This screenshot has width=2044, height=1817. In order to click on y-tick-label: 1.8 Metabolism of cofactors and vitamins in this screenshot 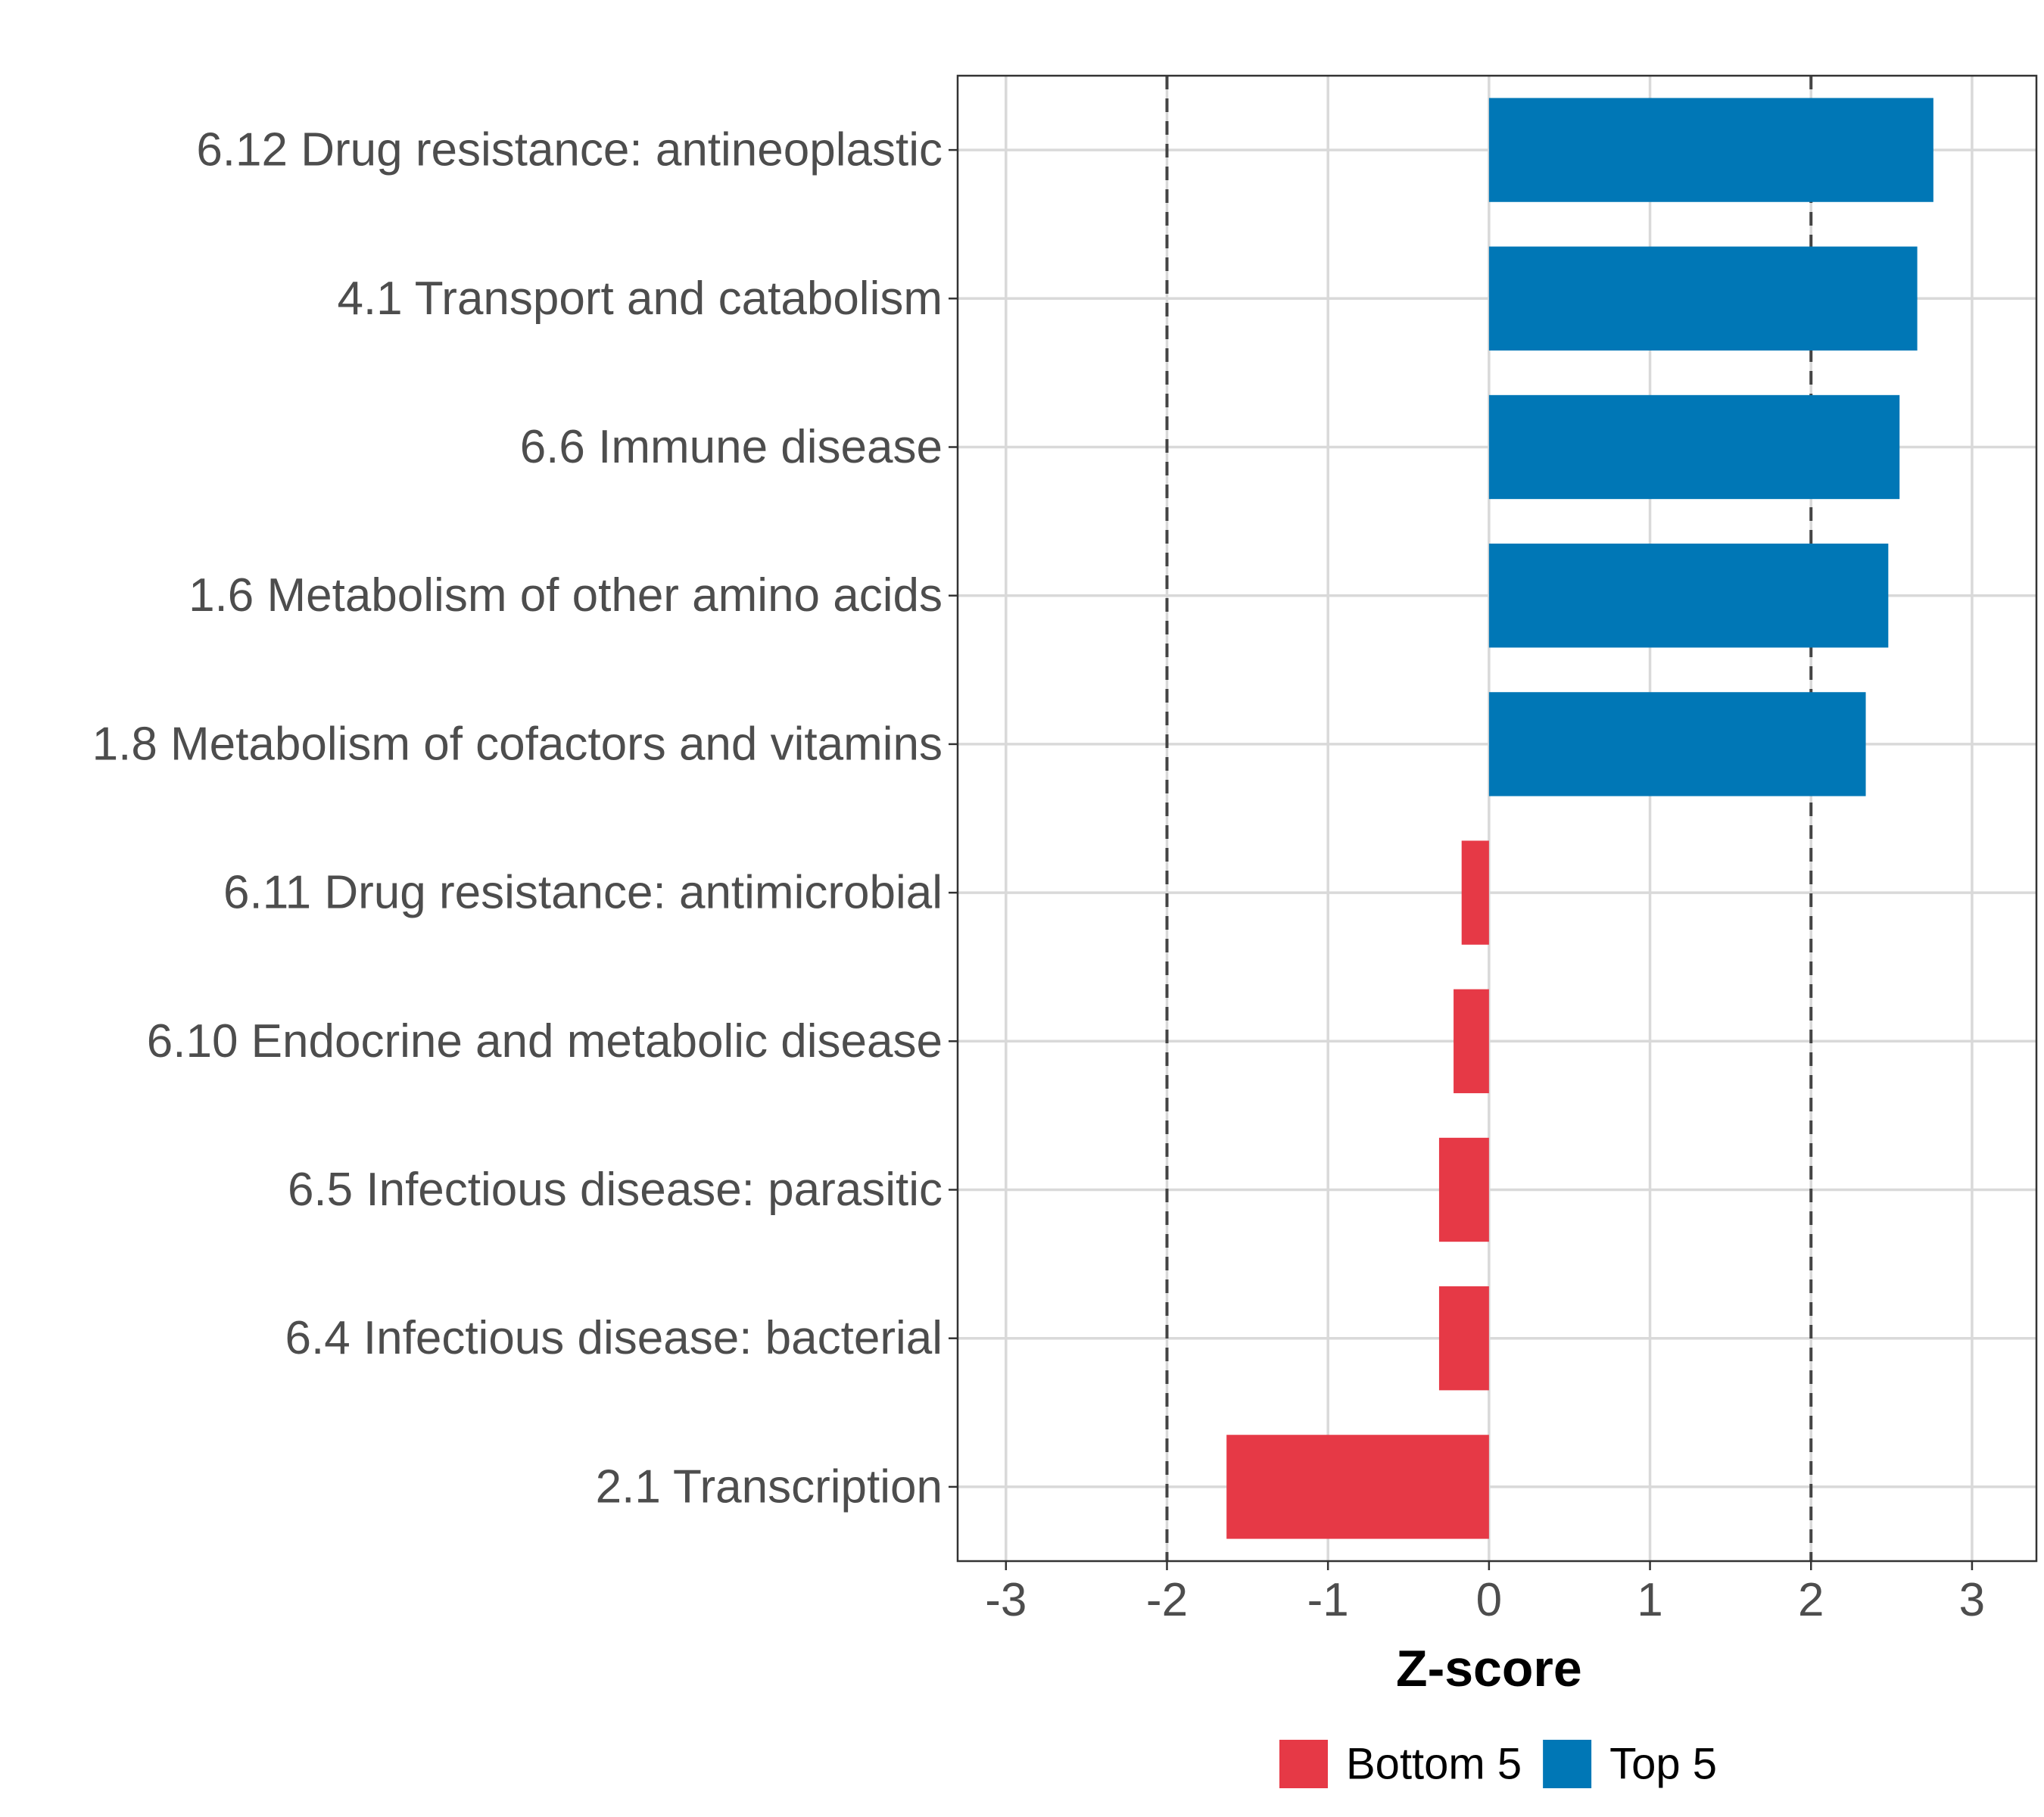, I will do `click(517, 744)`.